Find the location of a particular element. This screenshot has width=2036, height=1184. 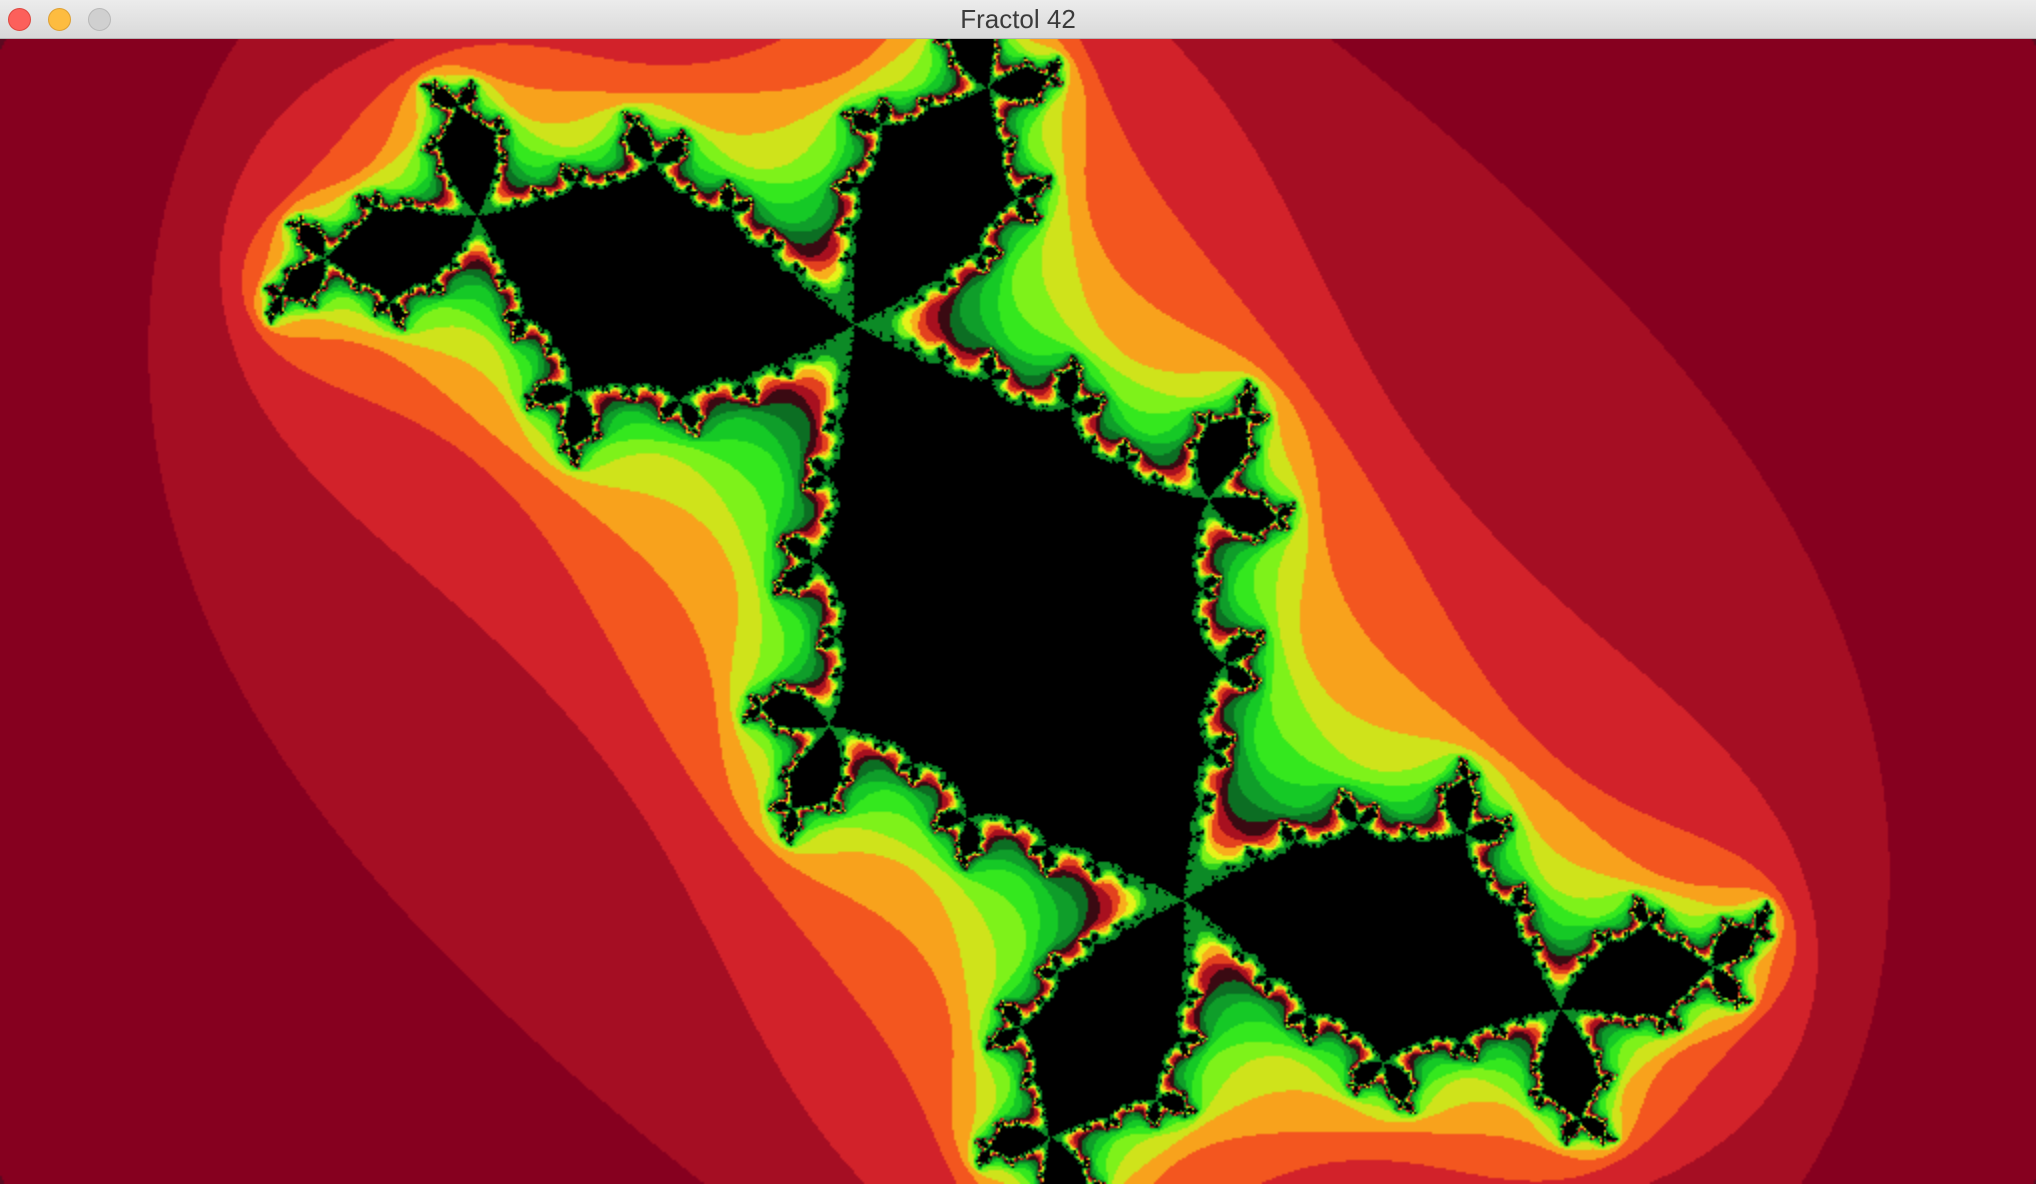

close-window-button is located at coordinates (19, 19).